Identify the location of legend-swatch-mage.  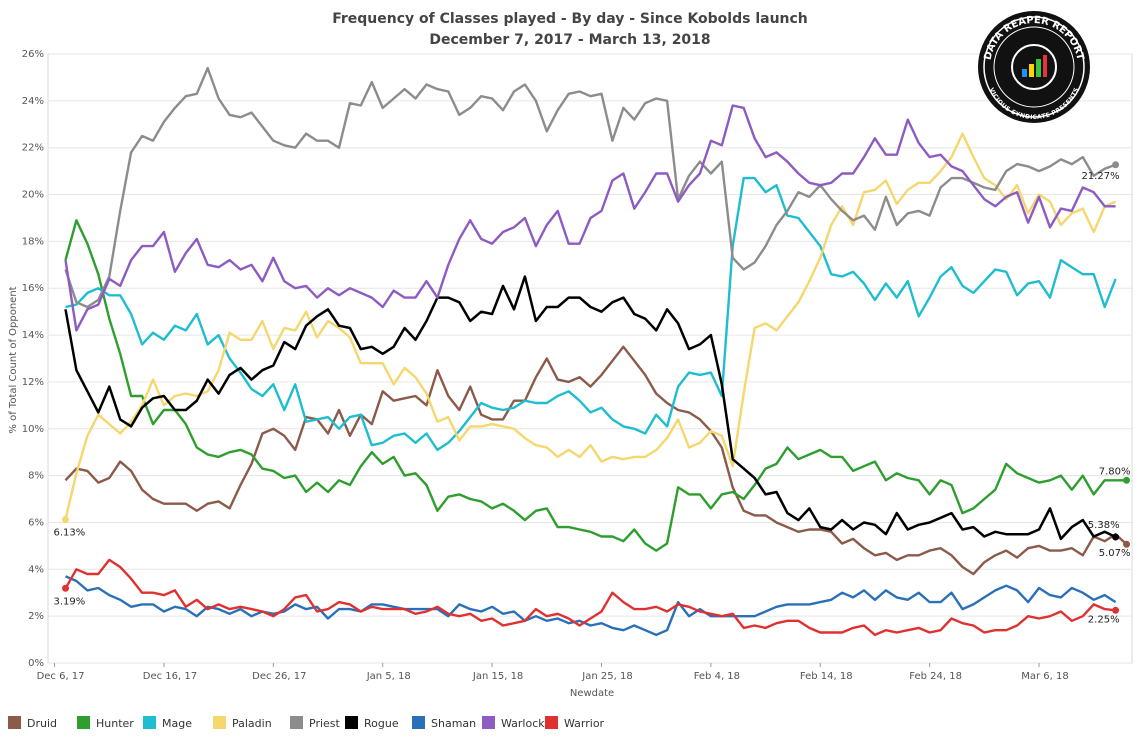
(149, 722).